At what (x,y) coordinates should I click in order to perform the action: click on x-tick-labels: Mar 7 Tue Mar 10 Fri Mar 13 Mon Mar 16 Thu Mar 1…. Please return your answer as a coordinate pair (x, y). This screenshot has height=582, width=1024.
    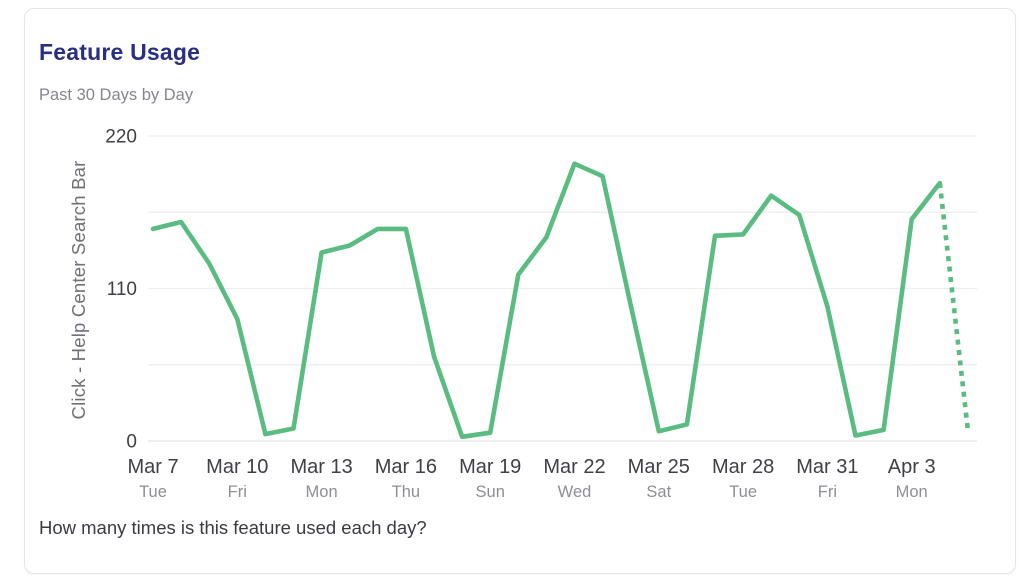
    Looking at the image, I should click on (531, 478).